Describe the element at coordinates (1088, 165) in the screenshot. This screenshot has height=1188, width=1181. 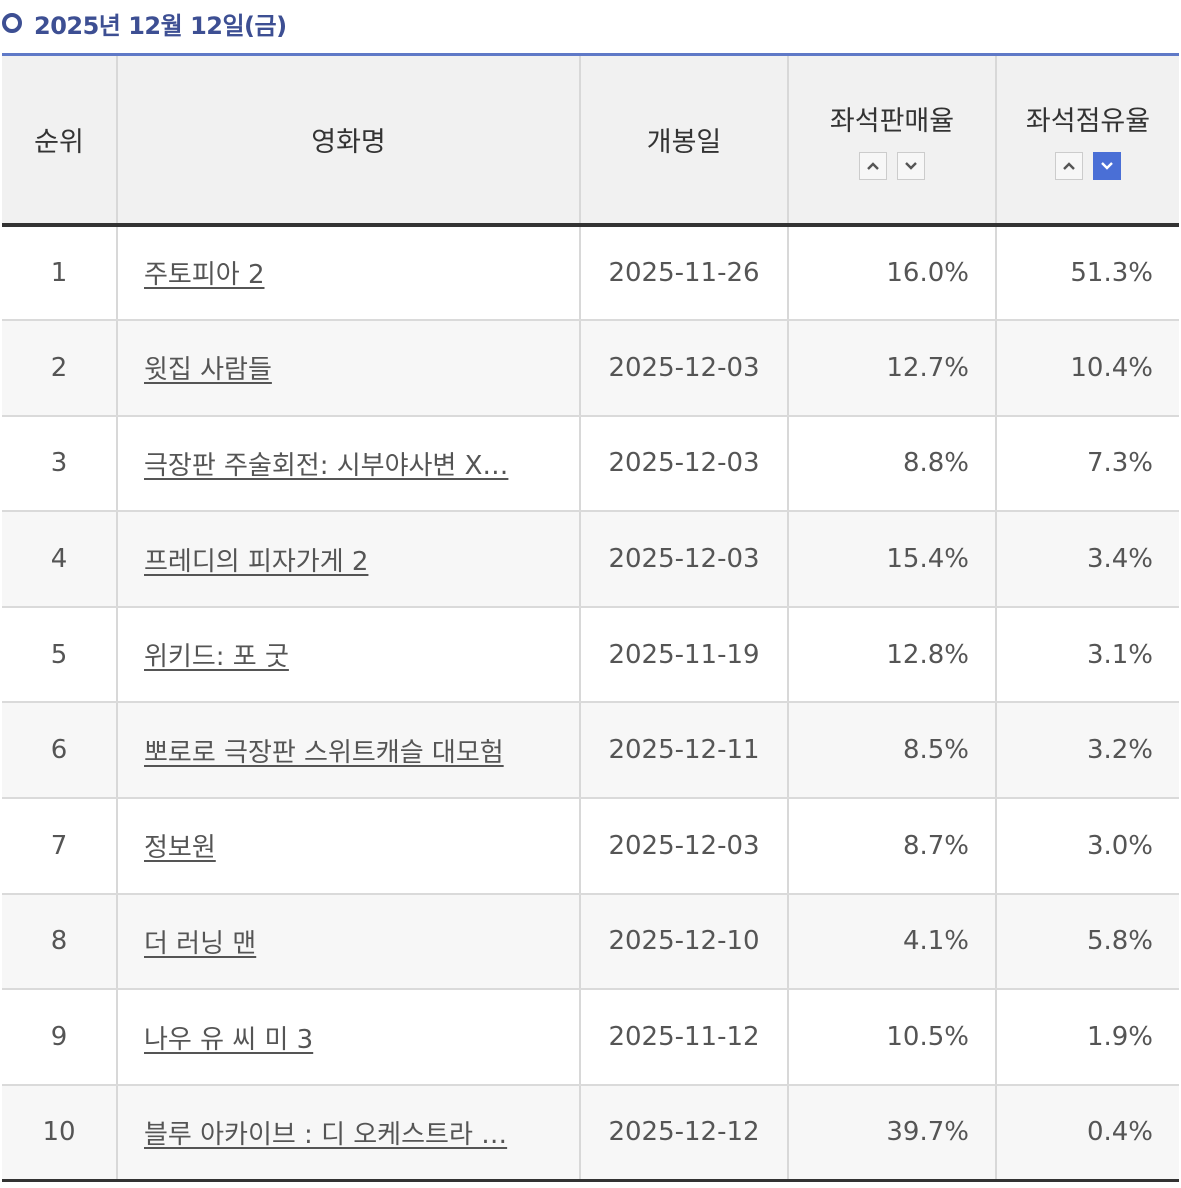
I see `share-sort-group` at that location.